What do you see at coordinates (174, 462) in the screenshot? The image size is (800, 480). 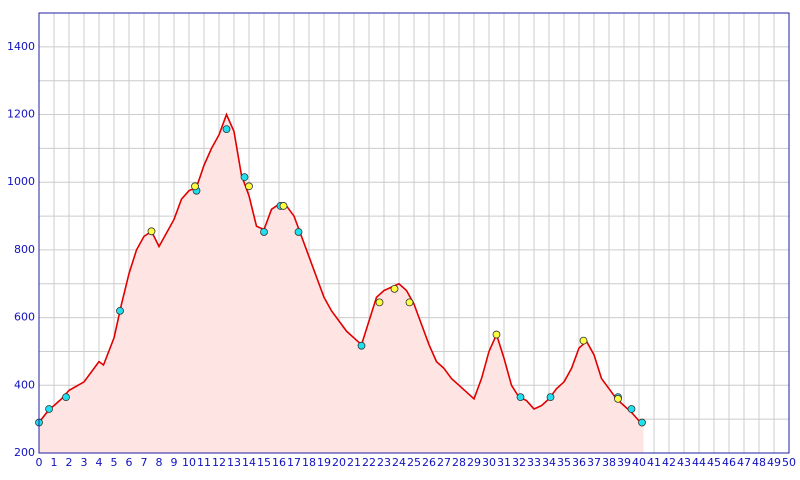 I see `x-tick-label: 9` at bounding box center [174, 462].